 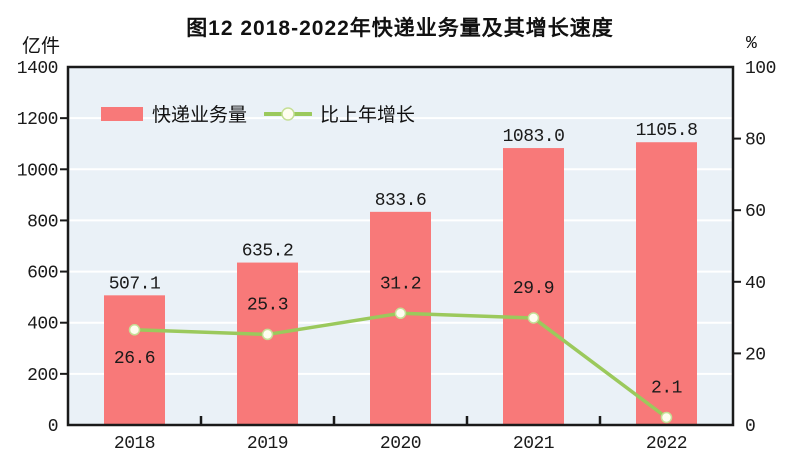 What do you see at coordinates (400, 28) in the screenshot?
I see `chart-title: 图12 2018-2022年快递业务量及其增长速度` at bounding box center [400, 28].